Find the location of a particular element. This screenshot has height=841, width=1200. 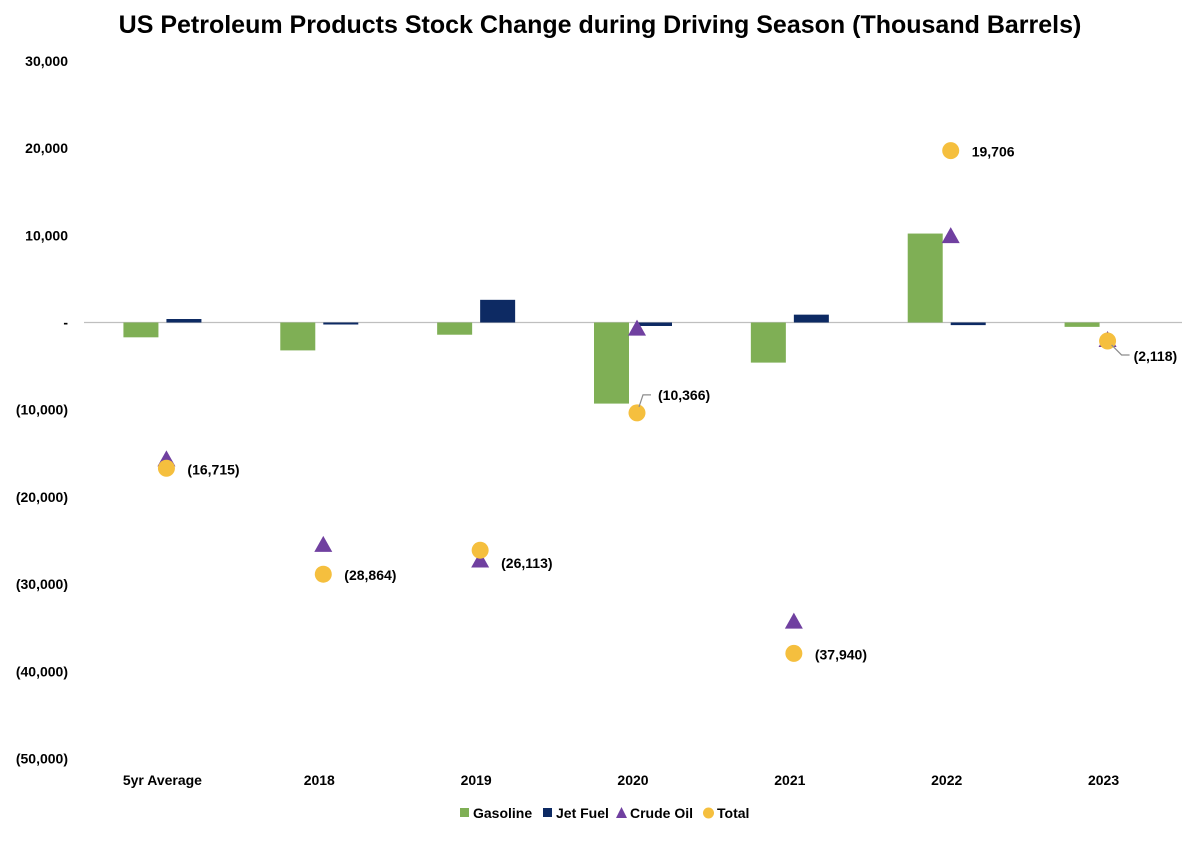

y-tick-label: (30,000) is located at coordinates (42, 584).